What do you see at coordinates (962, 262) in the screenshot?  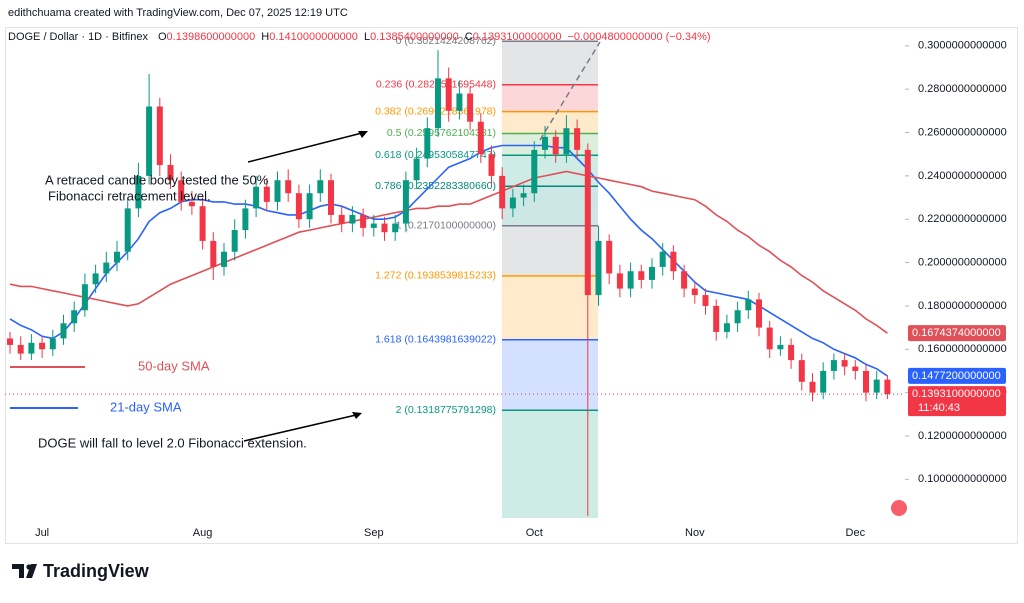 I see `y-tick-label: 0.2000000000000` at bounding box center [962, 262].